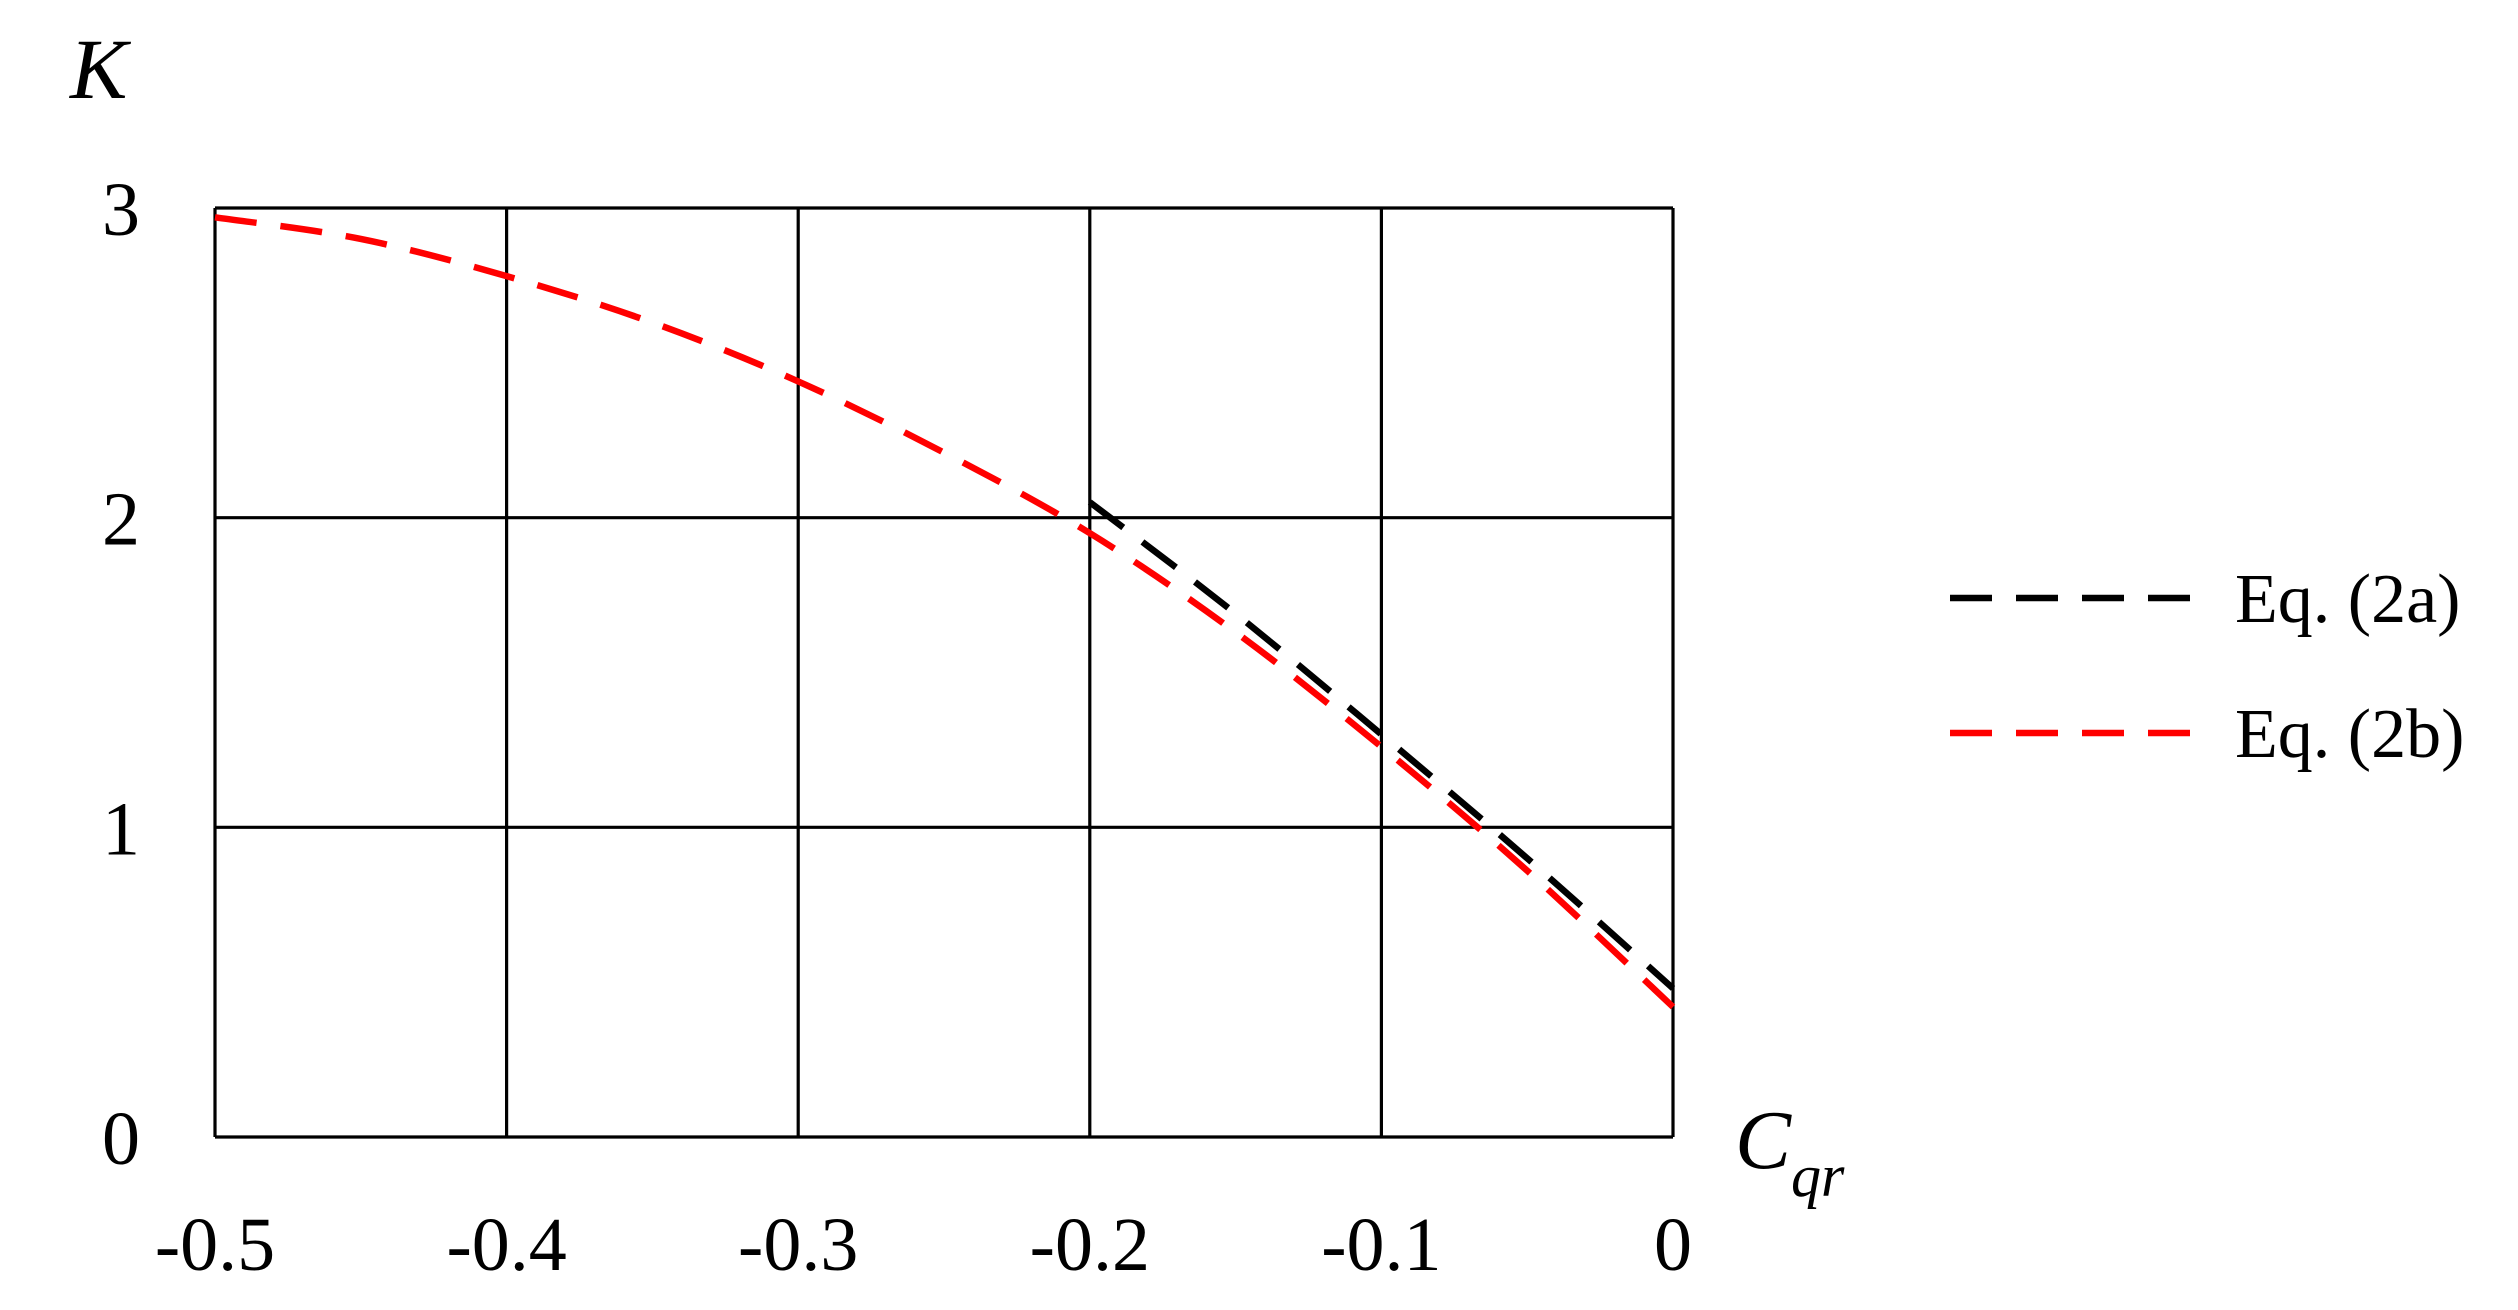  I want to click on x-tick-label: 0, so click(1673, 1245).